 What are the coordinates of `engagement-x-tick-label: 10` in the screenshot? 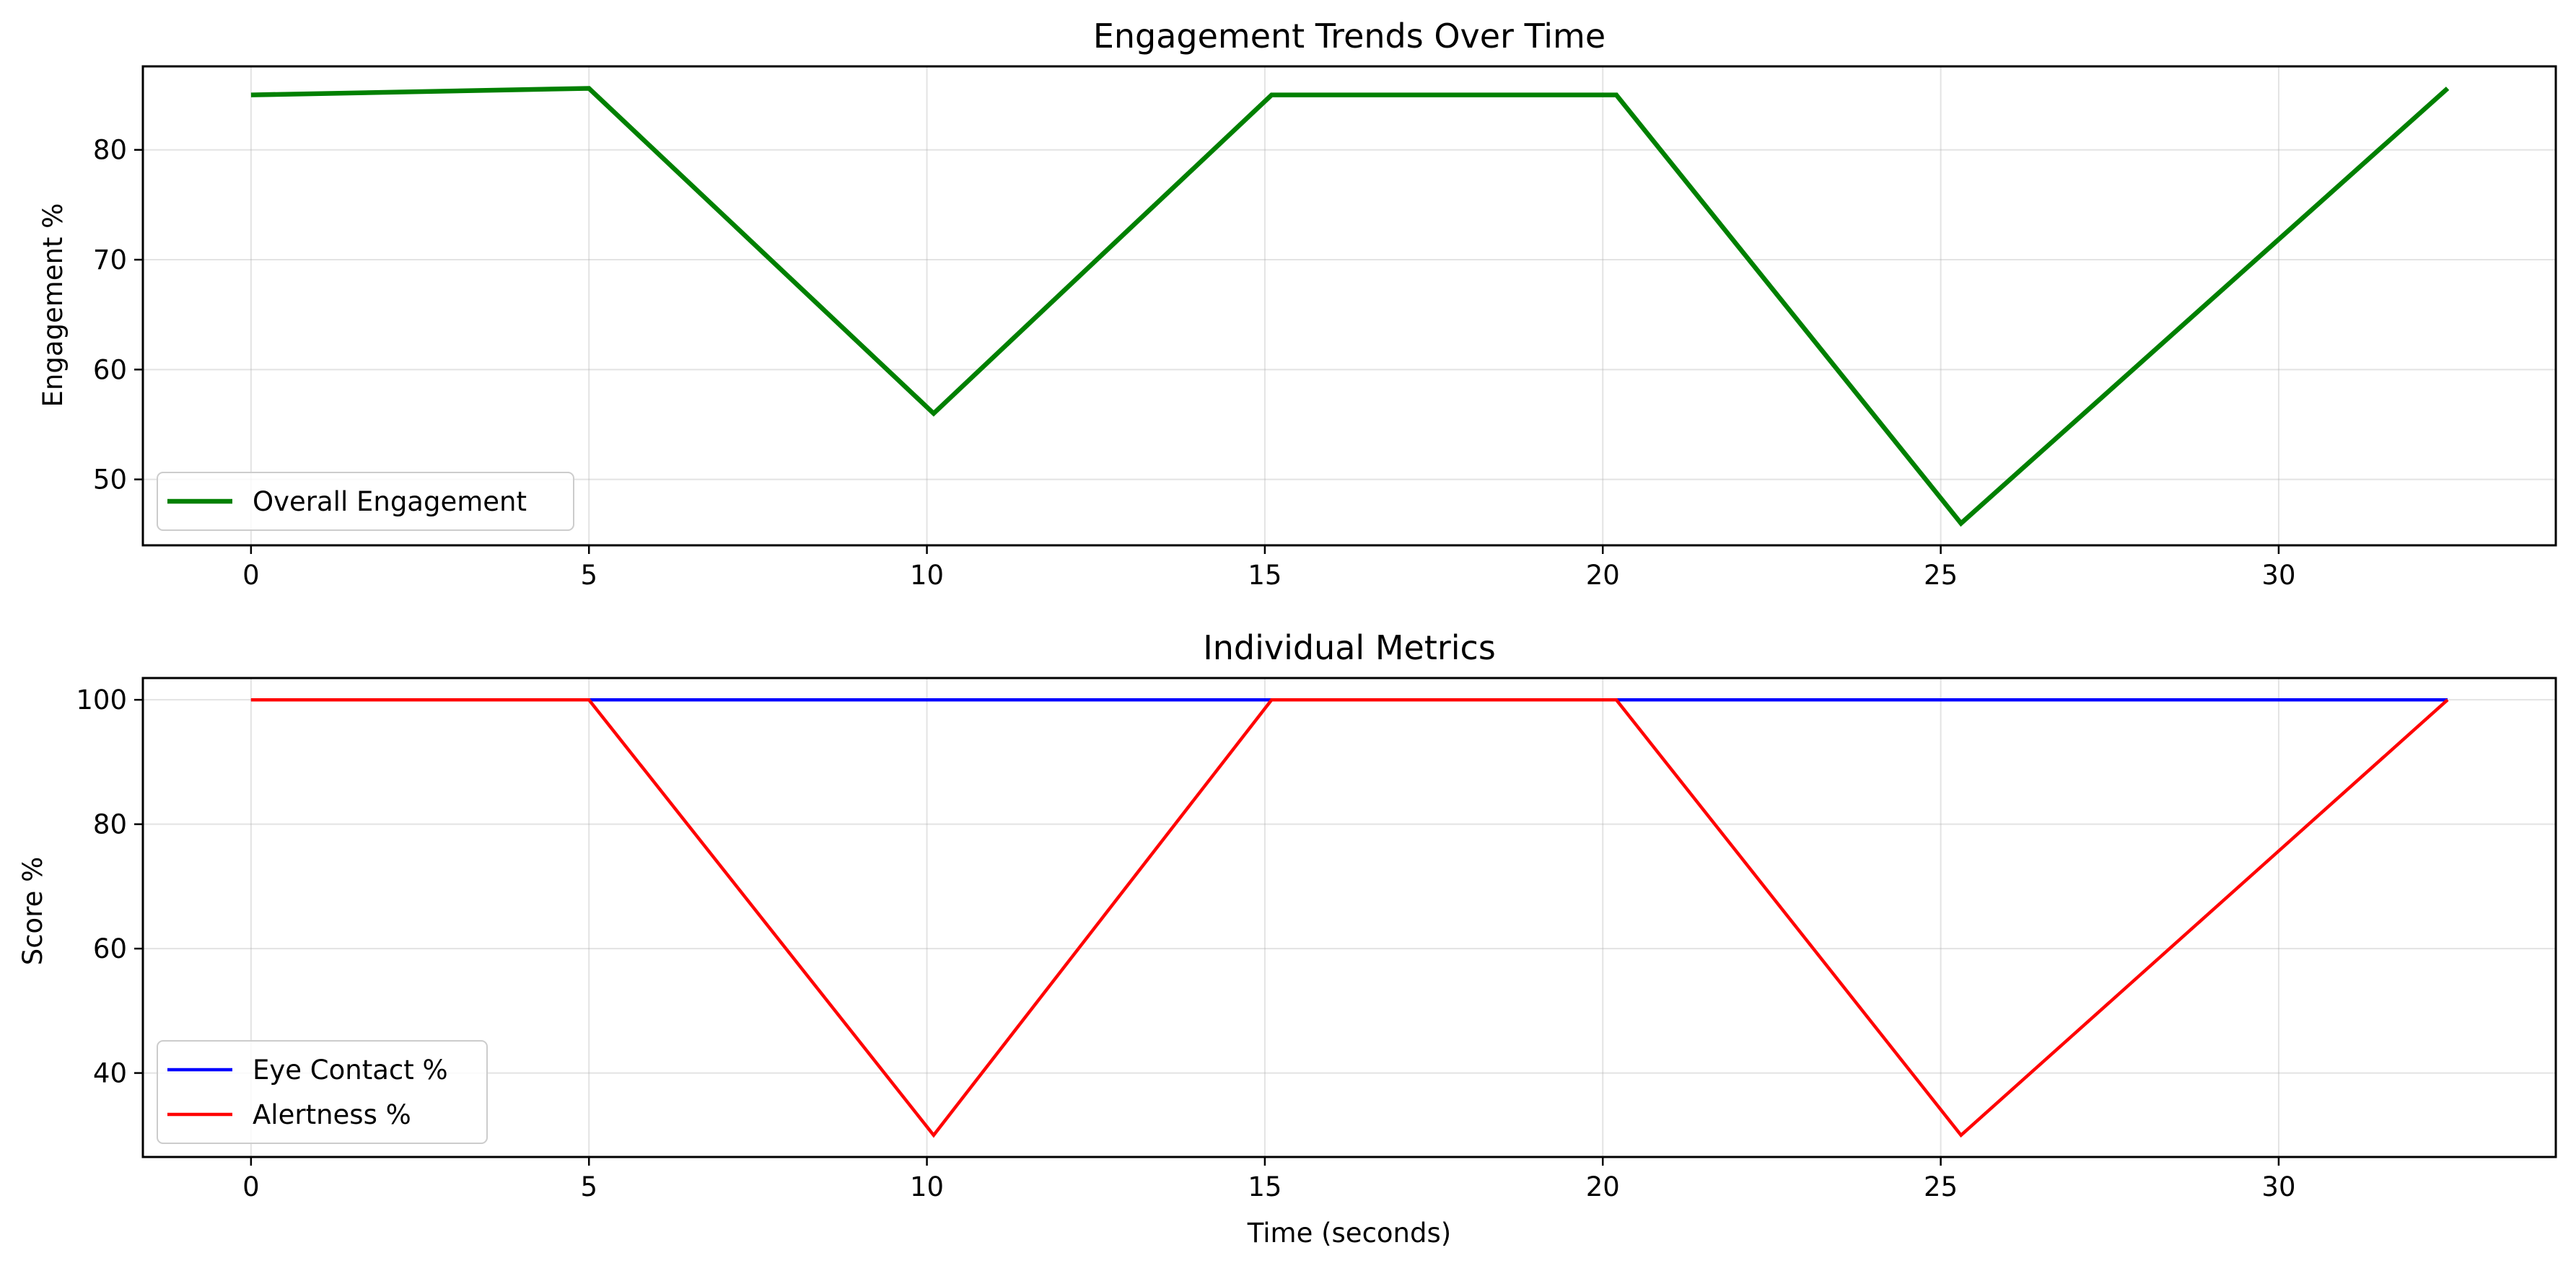 It's located at (927, 575).